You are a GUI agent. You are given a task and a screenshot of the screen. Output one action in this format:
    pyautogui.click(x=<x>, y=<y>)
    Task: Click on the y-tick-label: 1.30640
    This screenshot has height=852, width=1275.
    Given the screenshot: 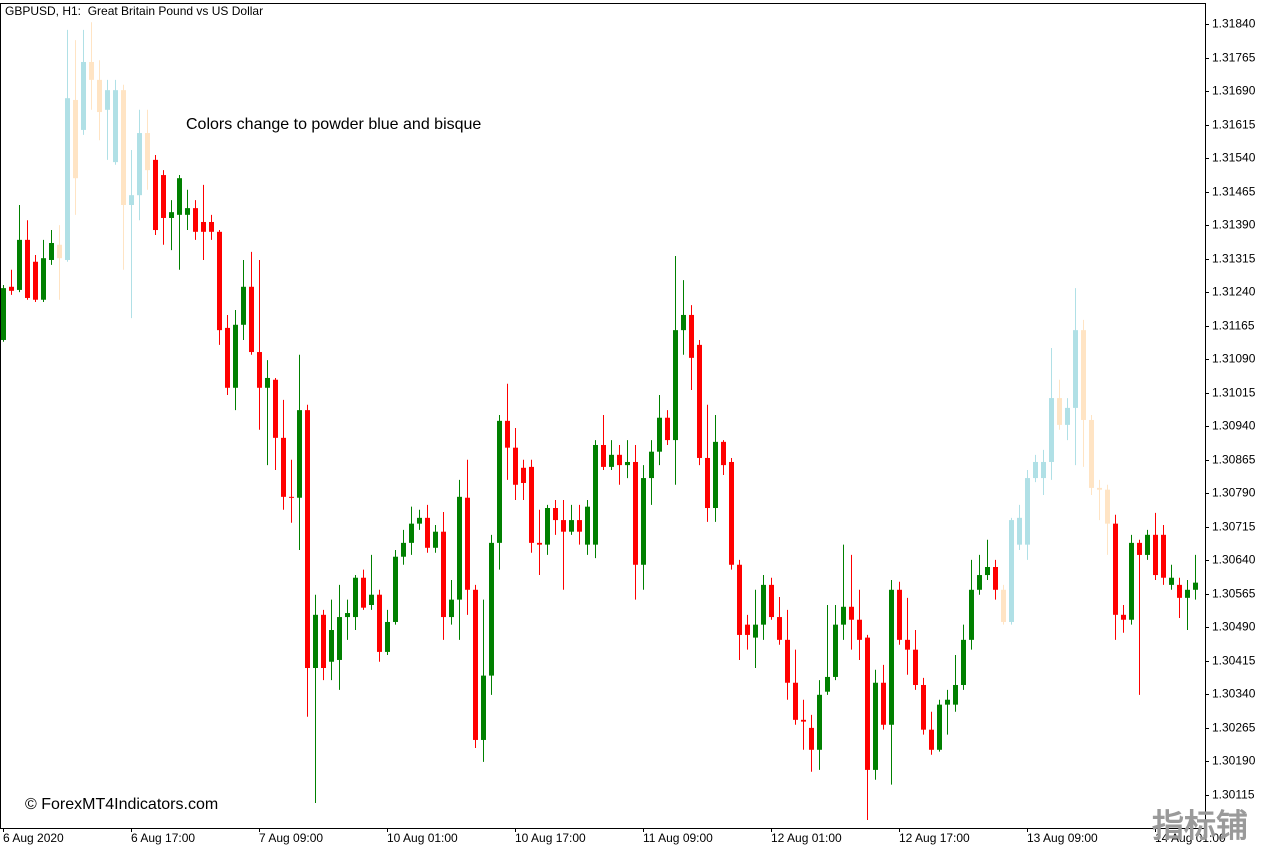 What is the action you would take?
    pyautogui.click(x=1234, y=560)
    